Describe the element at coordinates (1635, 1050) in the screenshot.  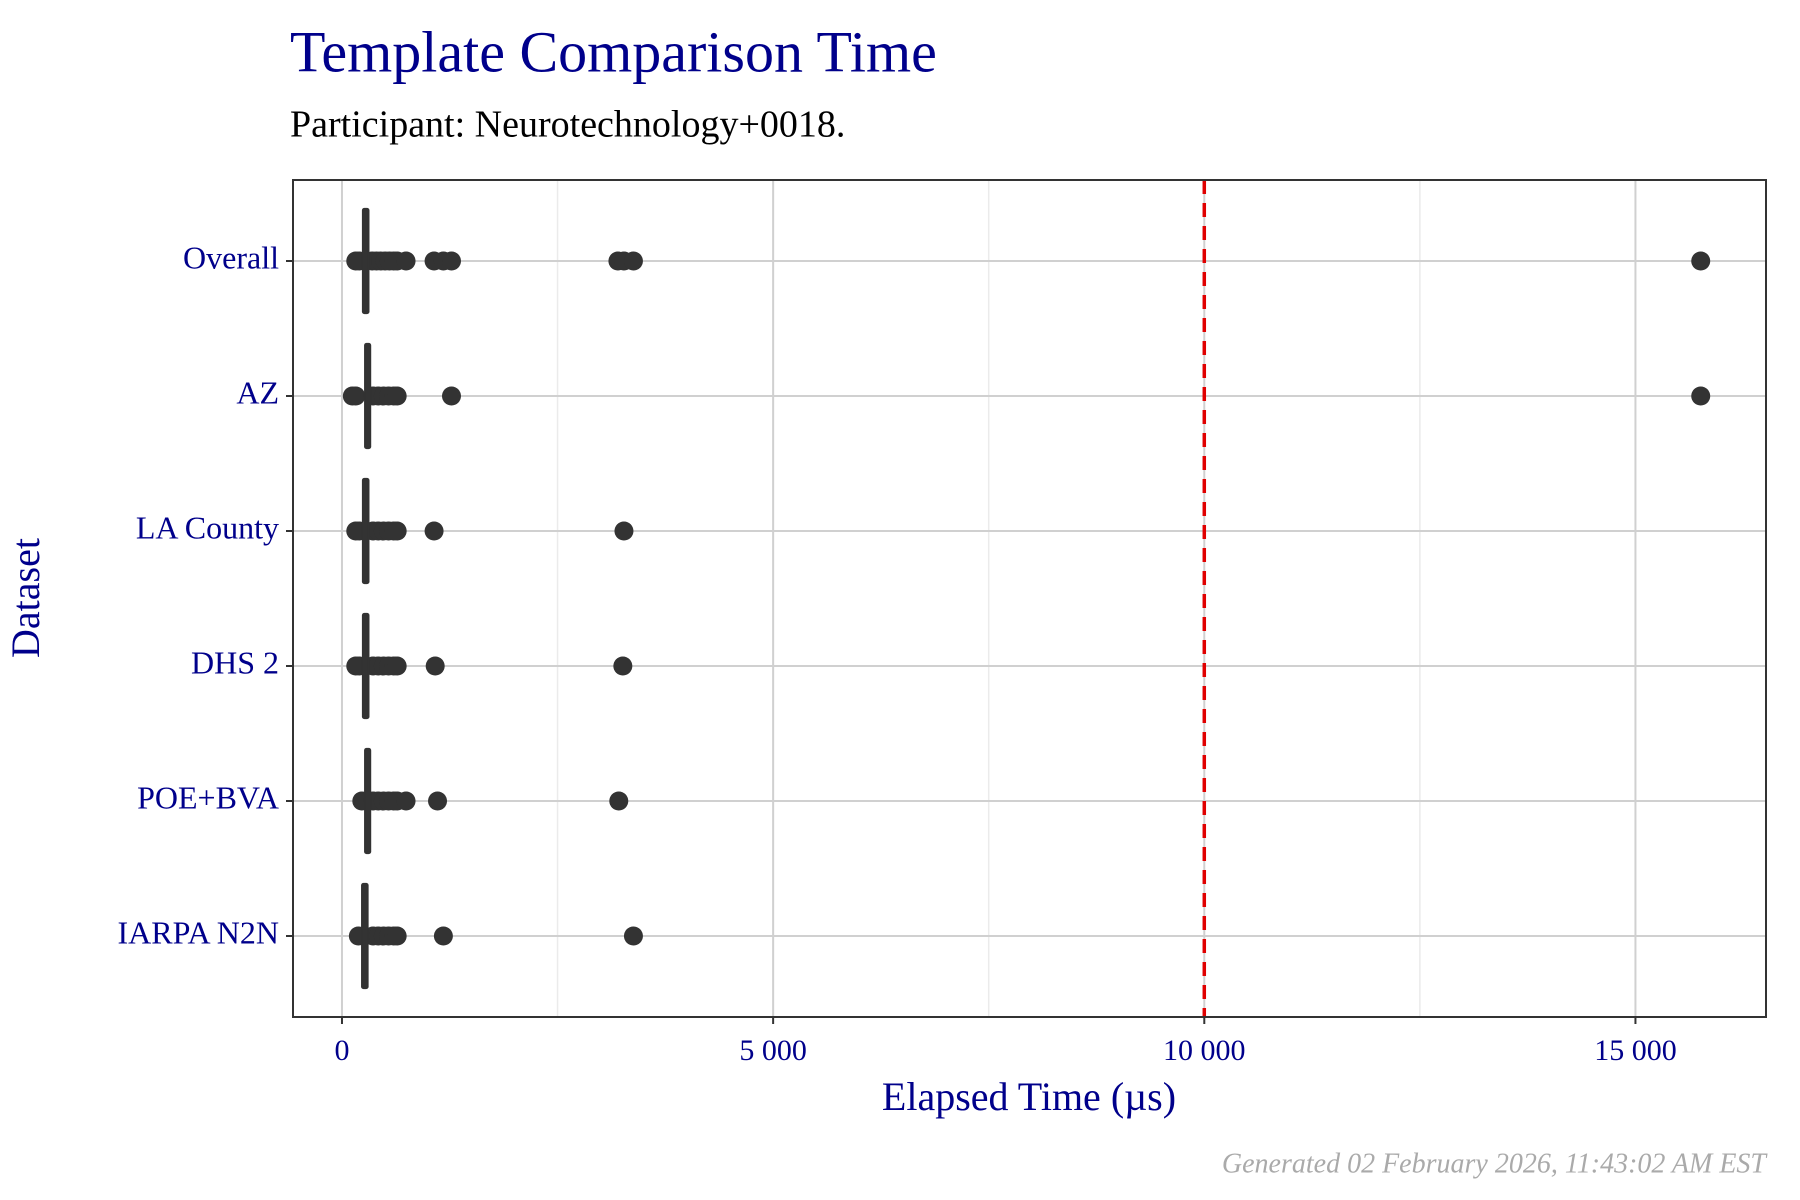
I see `x-tick-label: 15 000` at that location.